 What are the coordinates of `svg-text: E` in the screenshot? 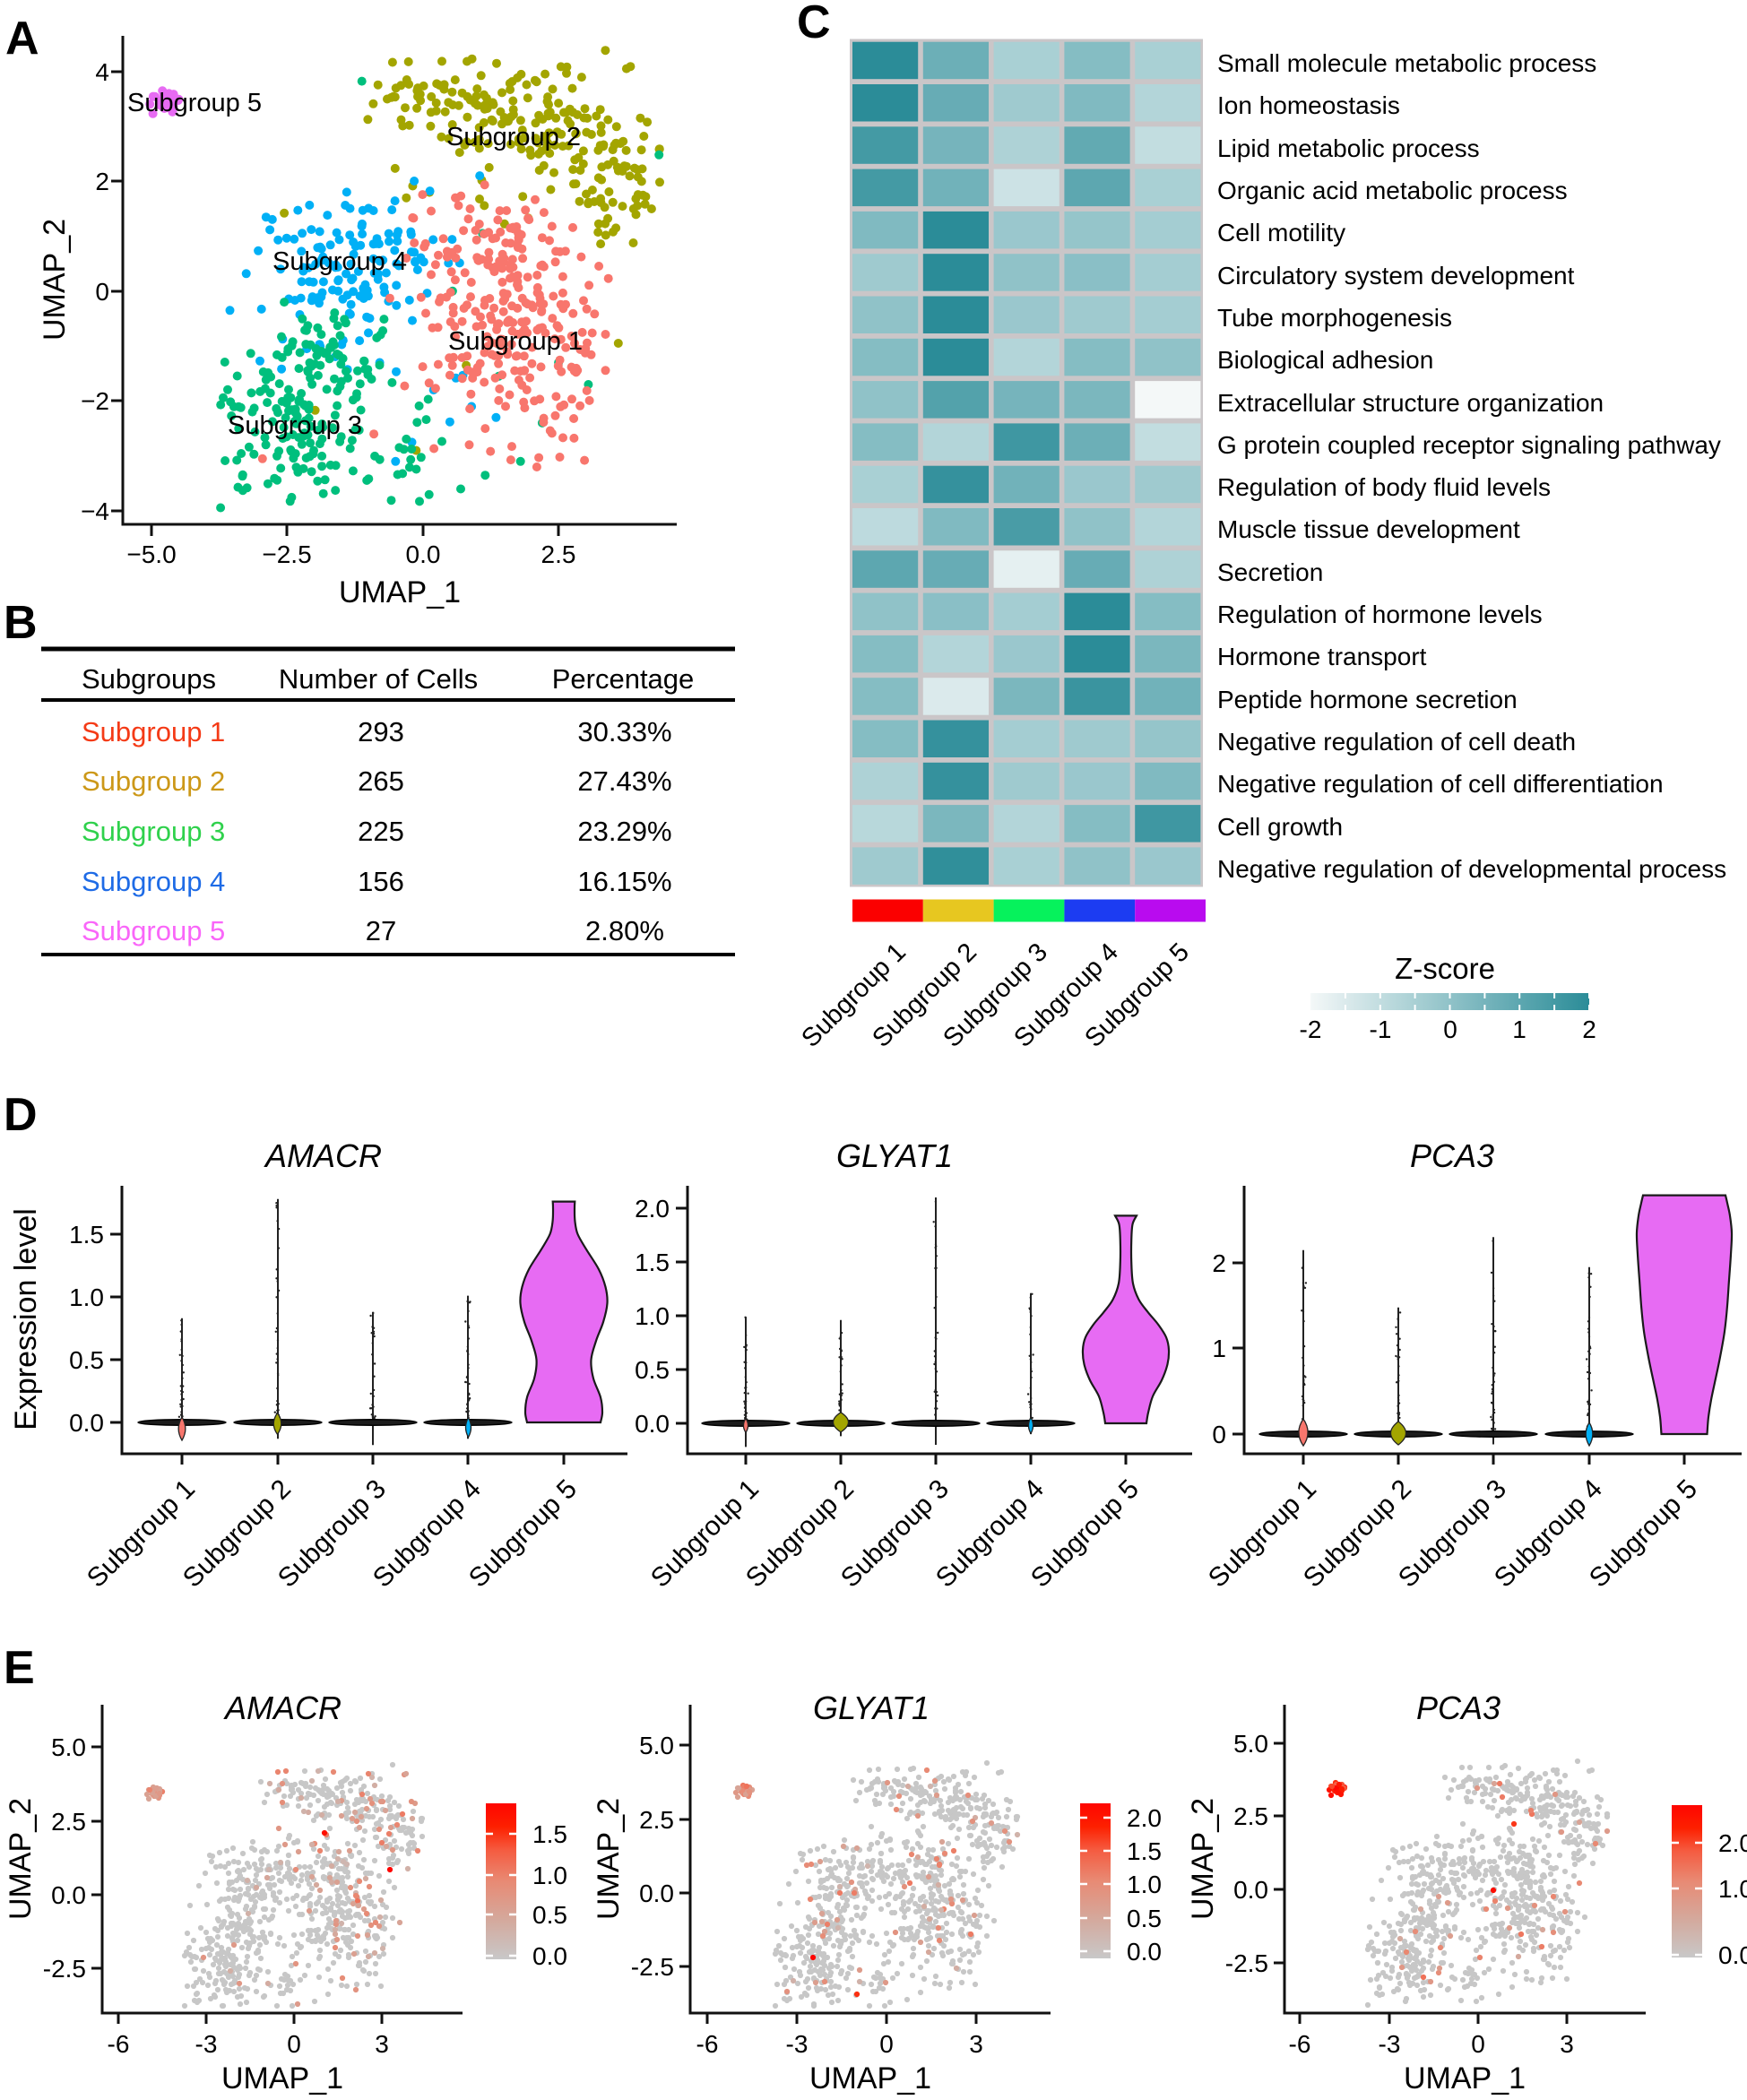 It's located at (19, 1668).